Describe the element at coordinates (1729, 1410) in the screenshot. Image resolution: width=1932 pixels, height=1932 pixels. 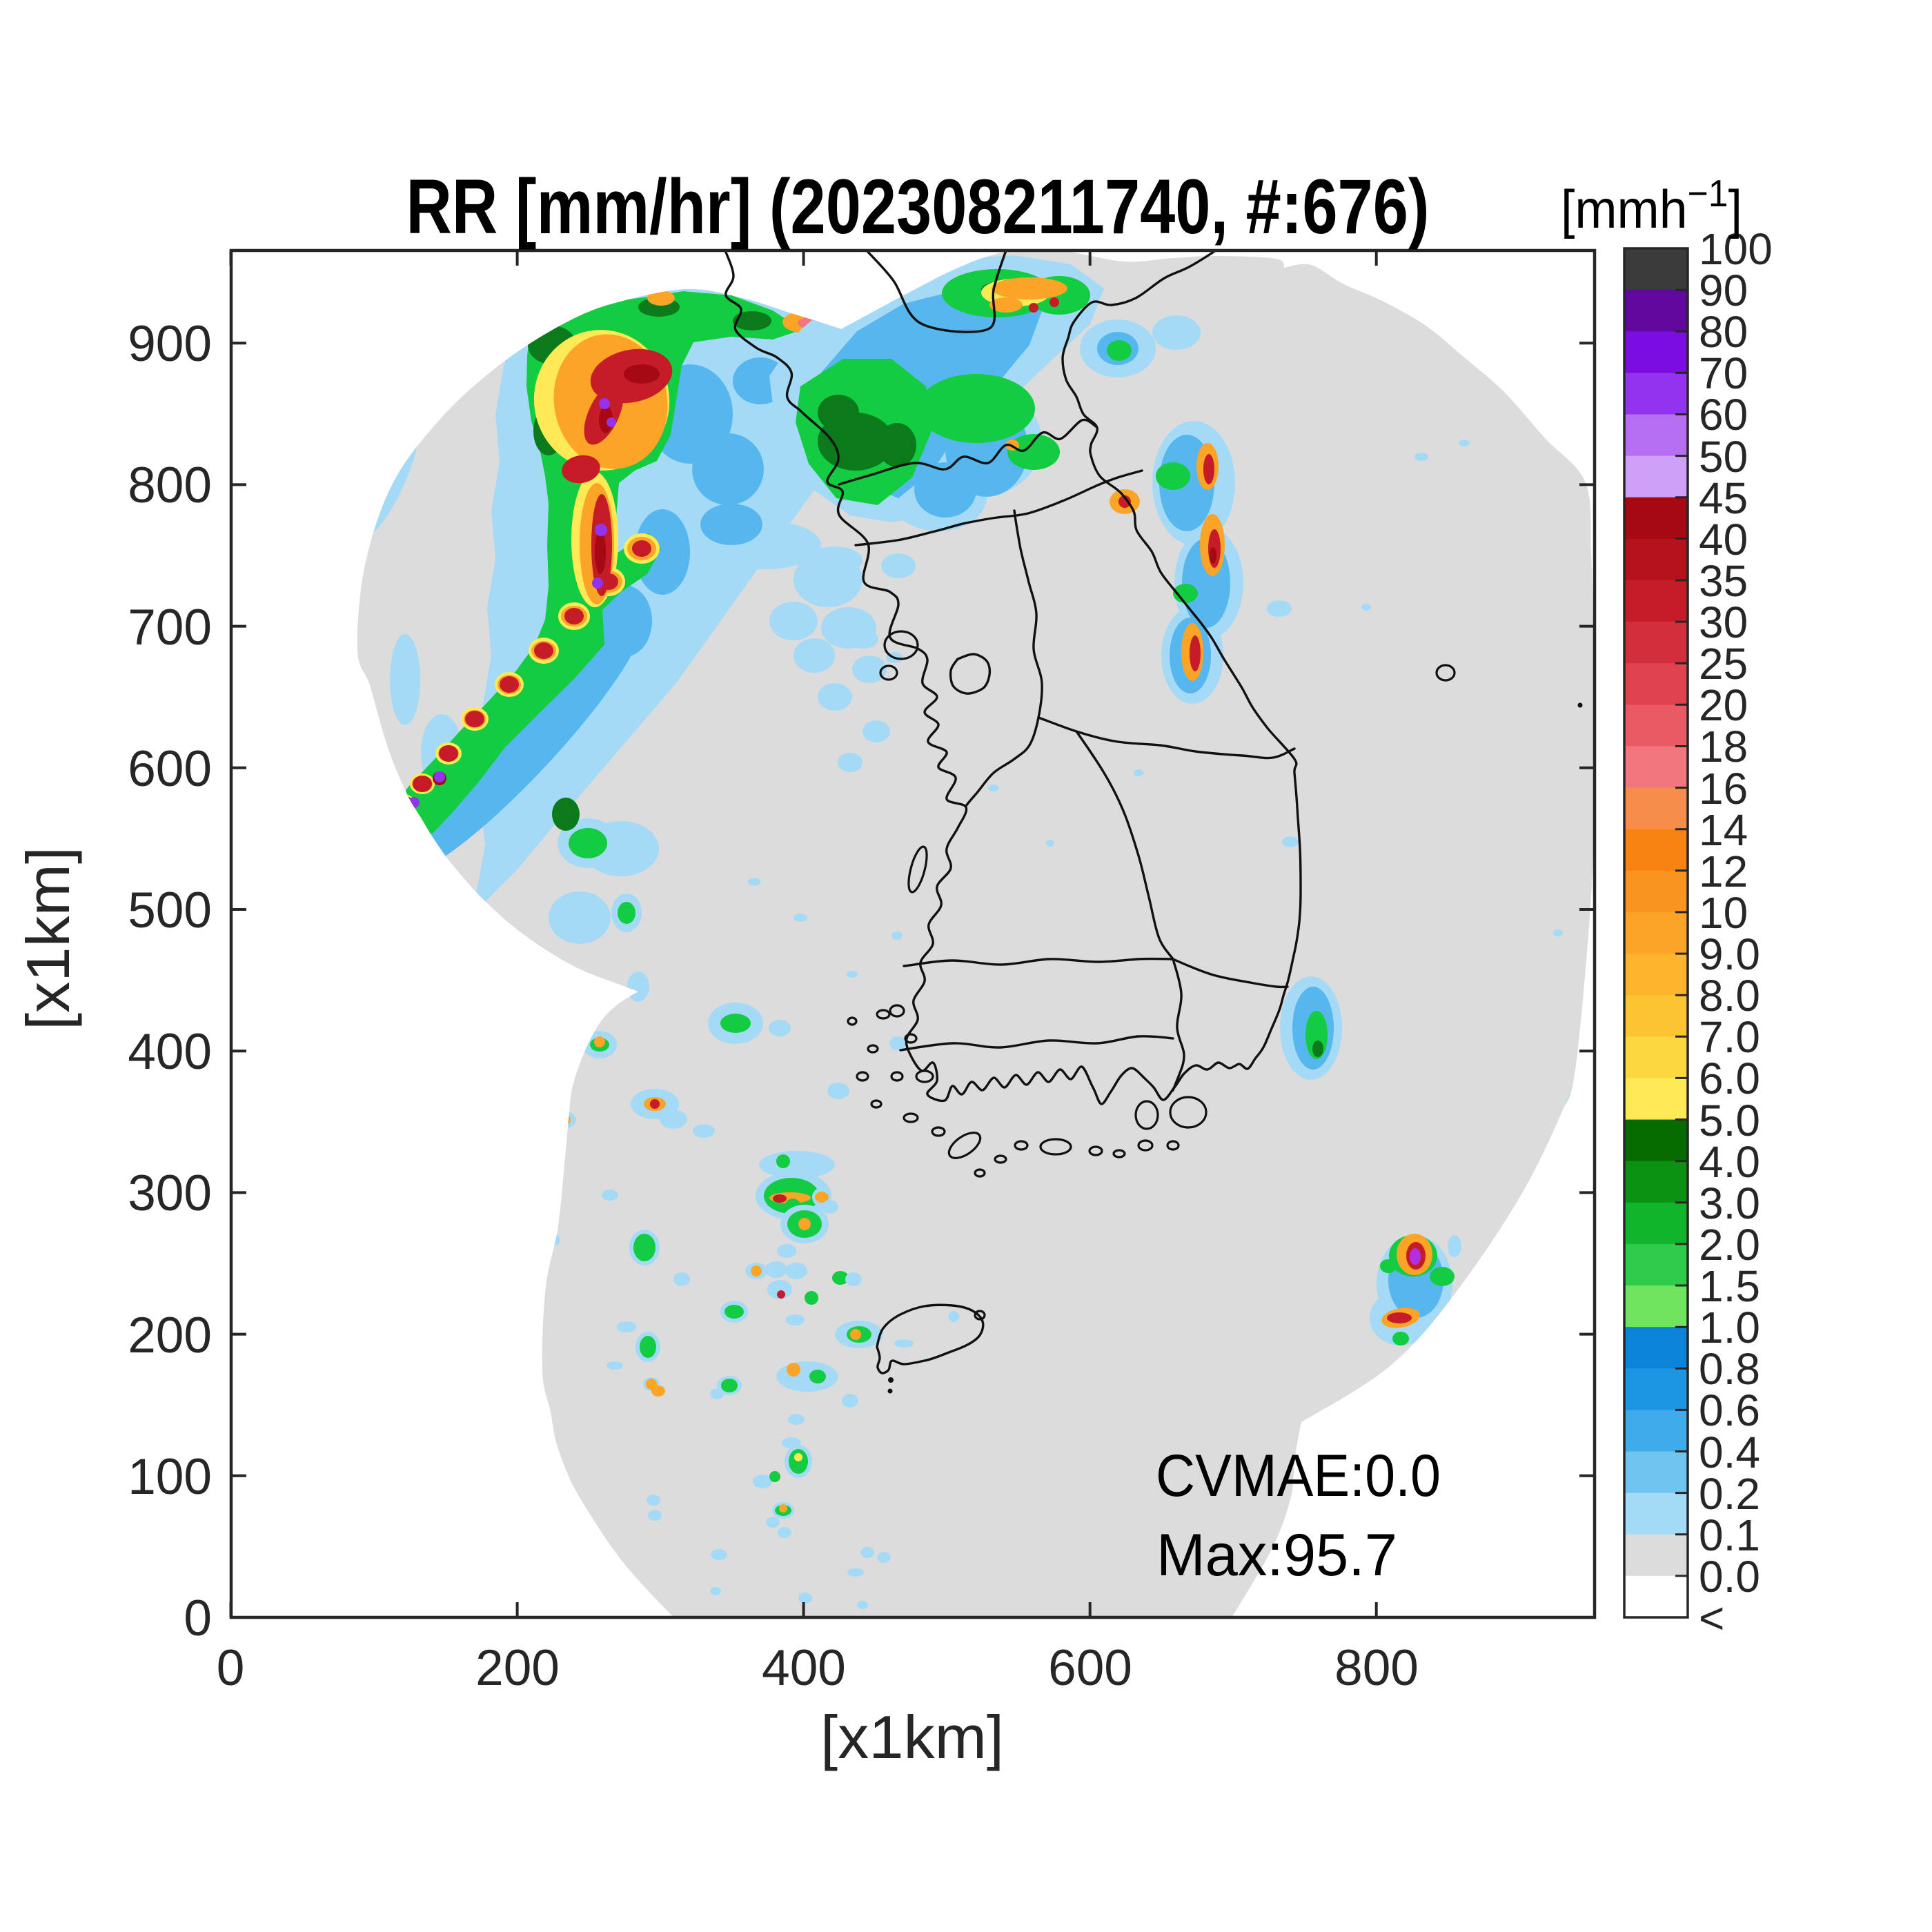
I see `svg-text: 0.6` at that location.